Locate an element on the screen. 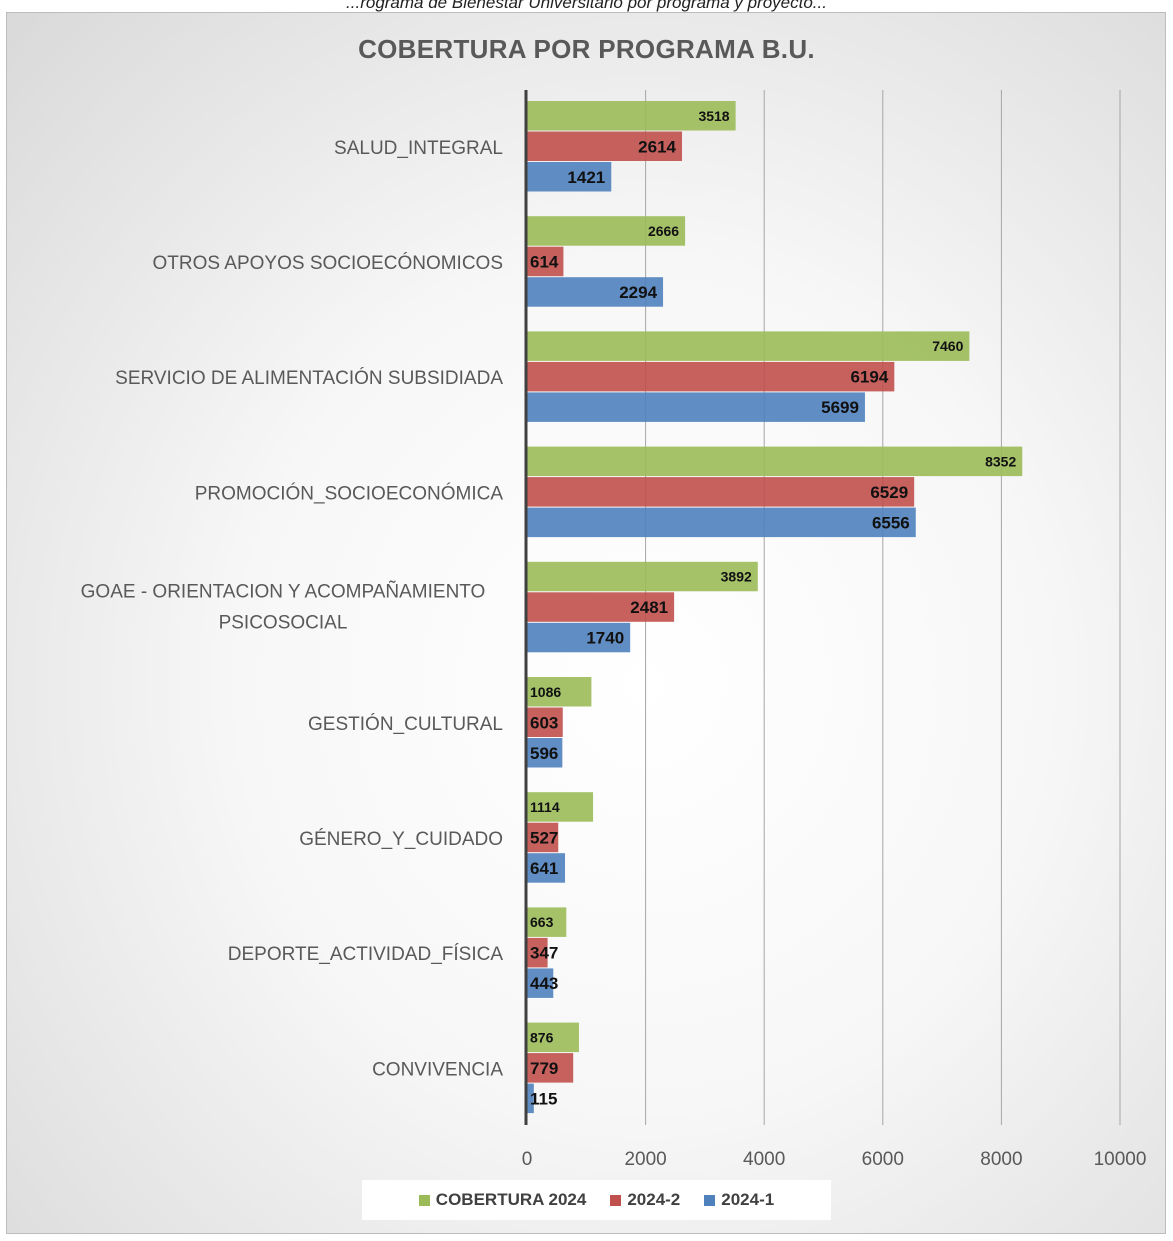  bar-2024-1-gesti-n-cultural is located at coordinates (545, 753).